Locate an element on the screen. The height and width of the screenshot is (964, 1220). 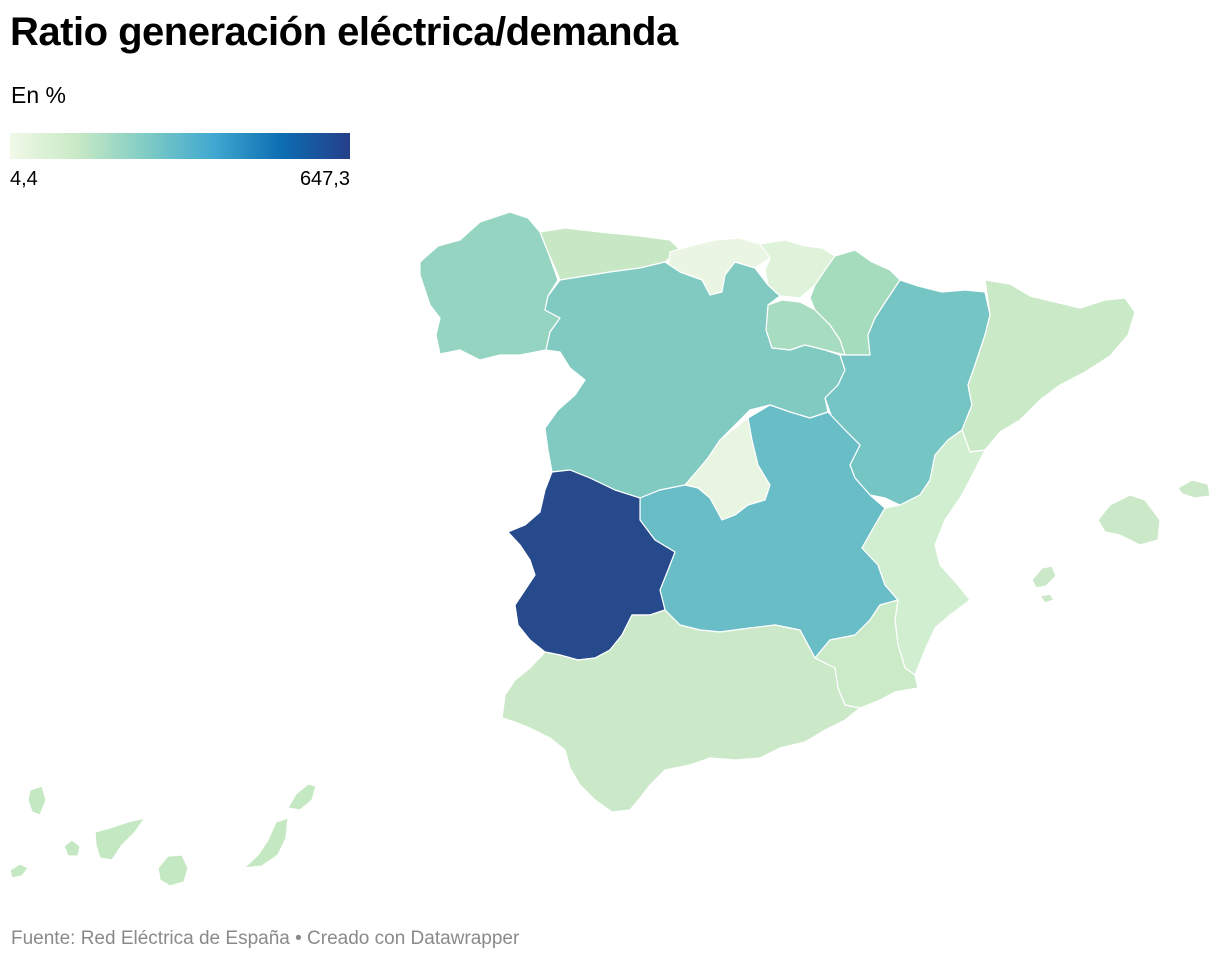
region-canarias-gran-canaria: Canarias is located at coordinates (173, 870).